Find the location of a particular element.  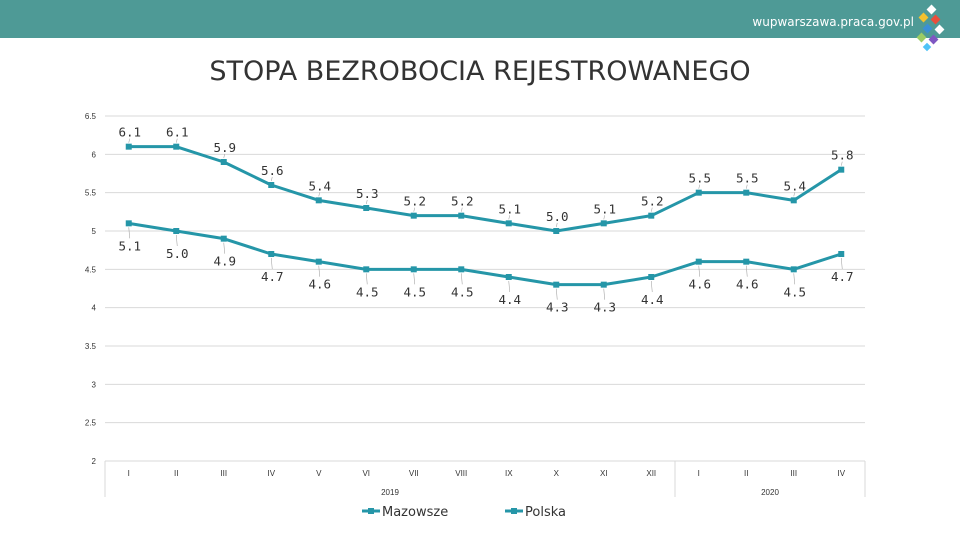

y-tick-label: 5.5 is located at coordinates (91, 193).